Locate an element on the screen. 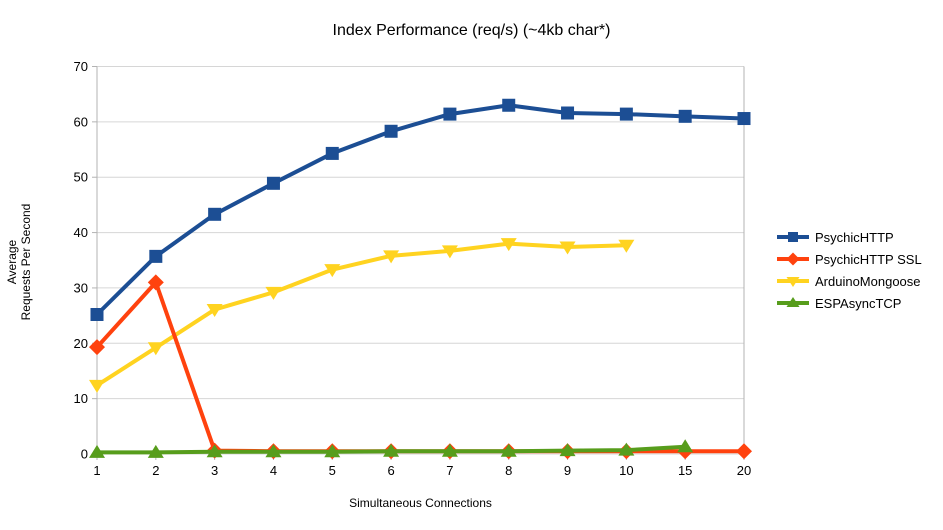 The image size is (943, 530). legend-swatch-triangle-down is located at coordinates (793, 282).